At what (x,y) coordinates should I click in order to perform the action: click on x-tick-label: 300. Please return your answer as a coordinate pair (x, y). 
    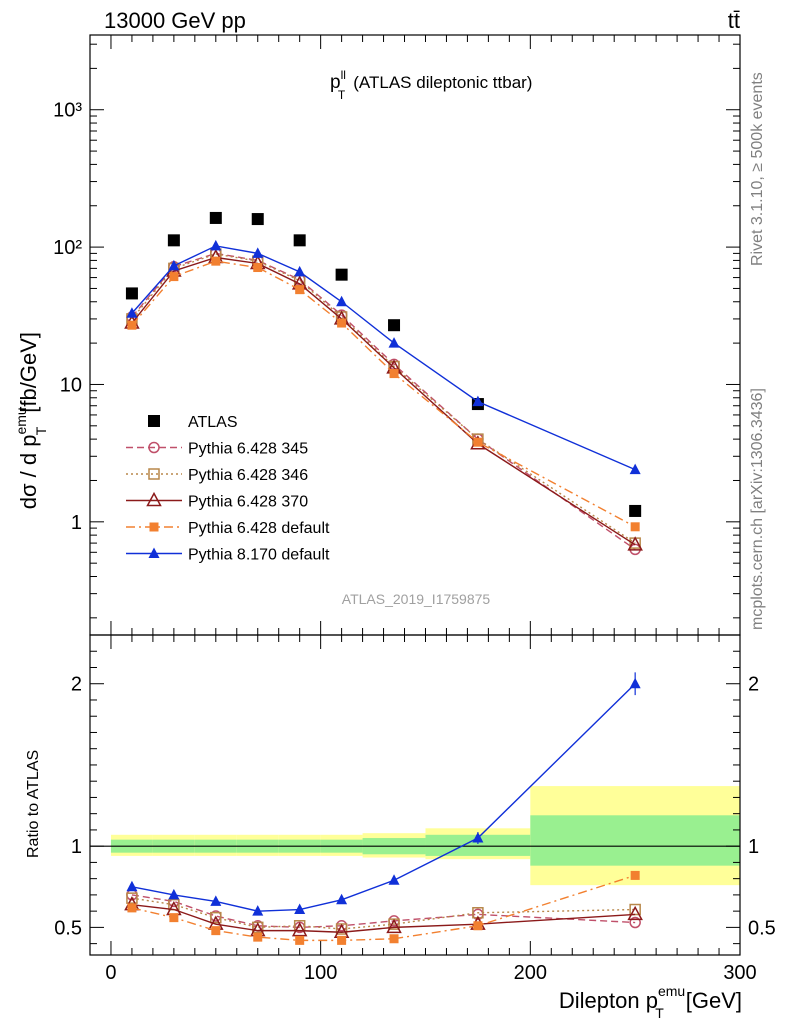
    Looking at the image, I should click on (739, 973).